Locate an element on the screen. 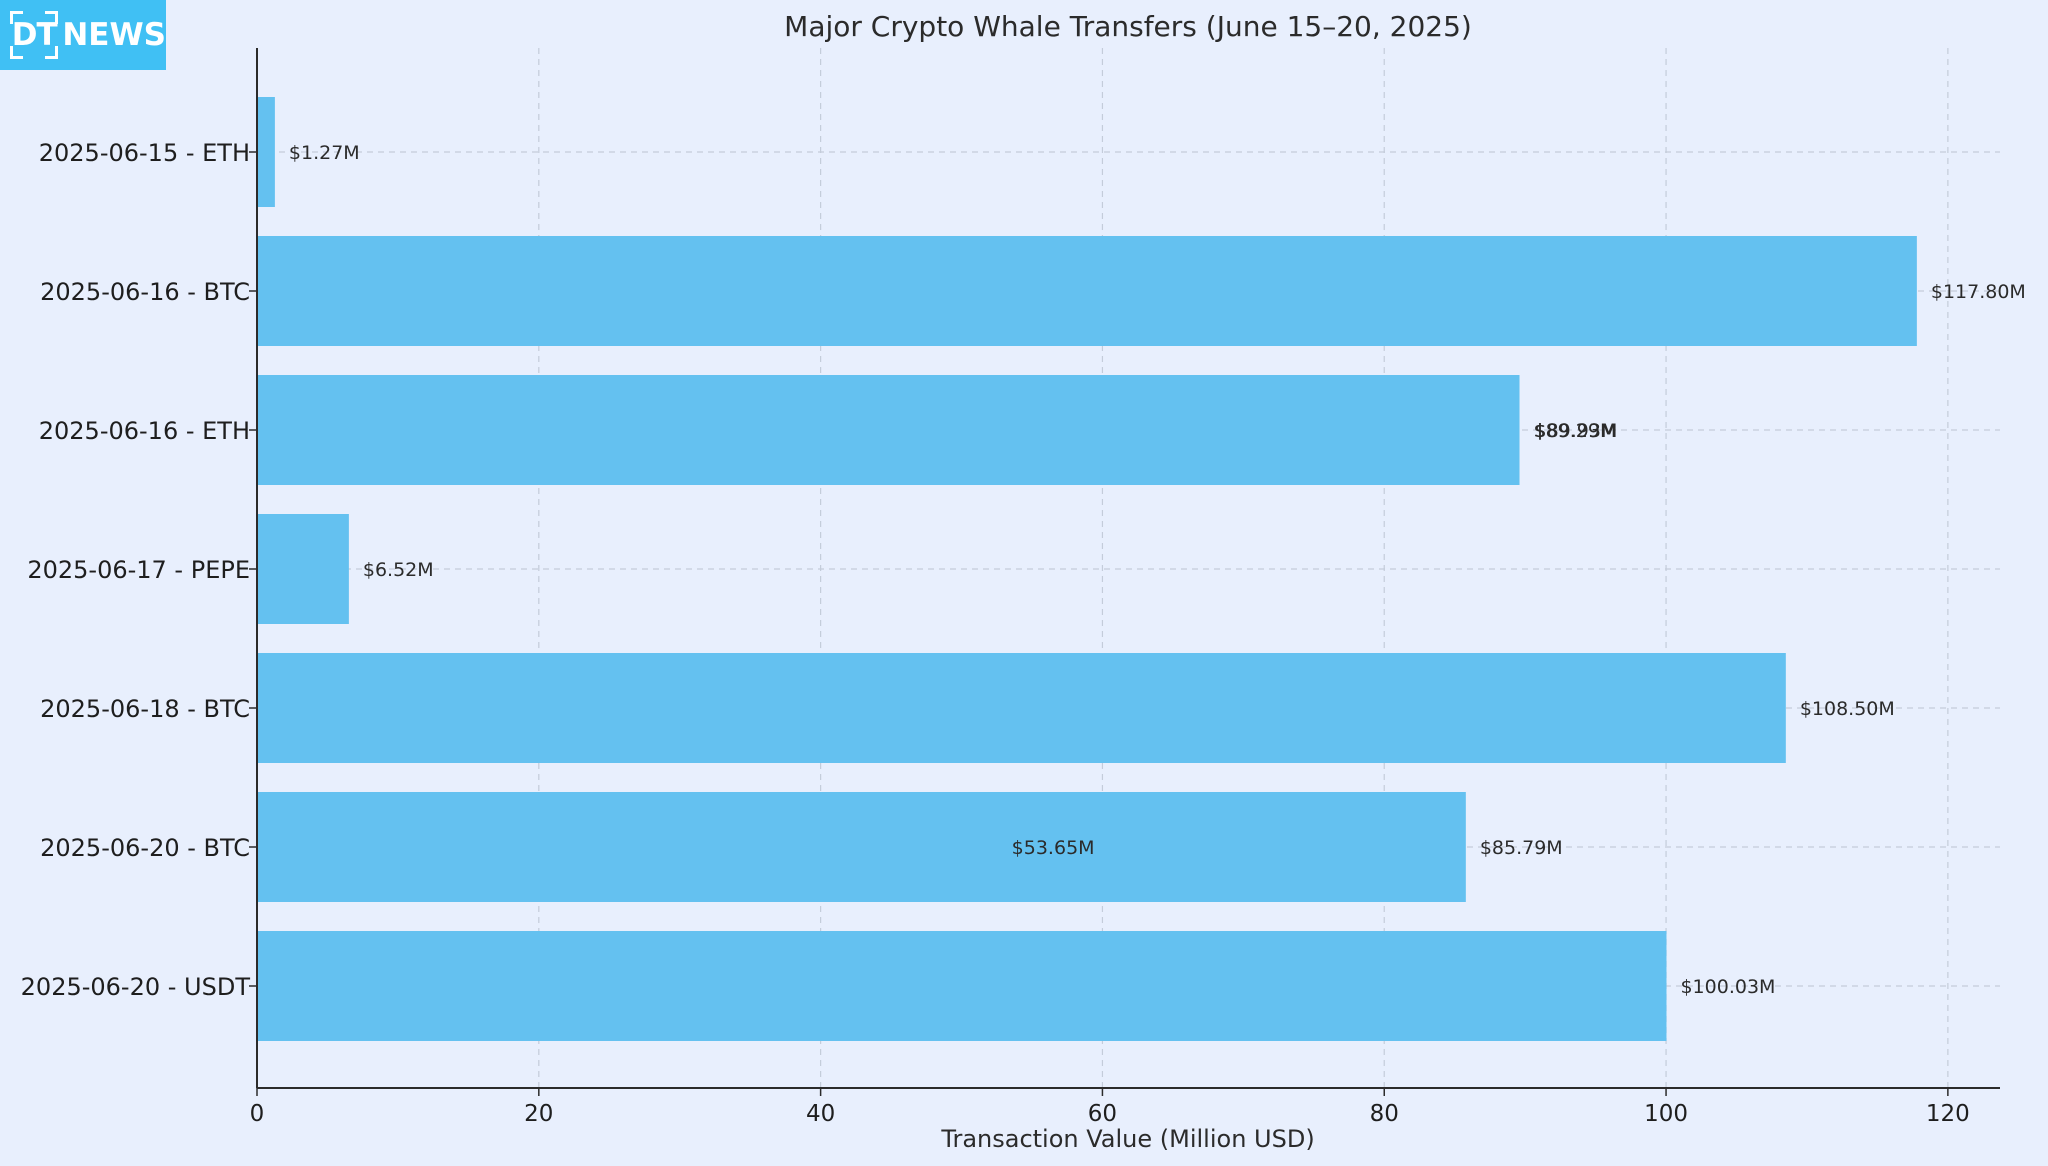  data-label: $85.79M is located at coordinates (1521, 848).